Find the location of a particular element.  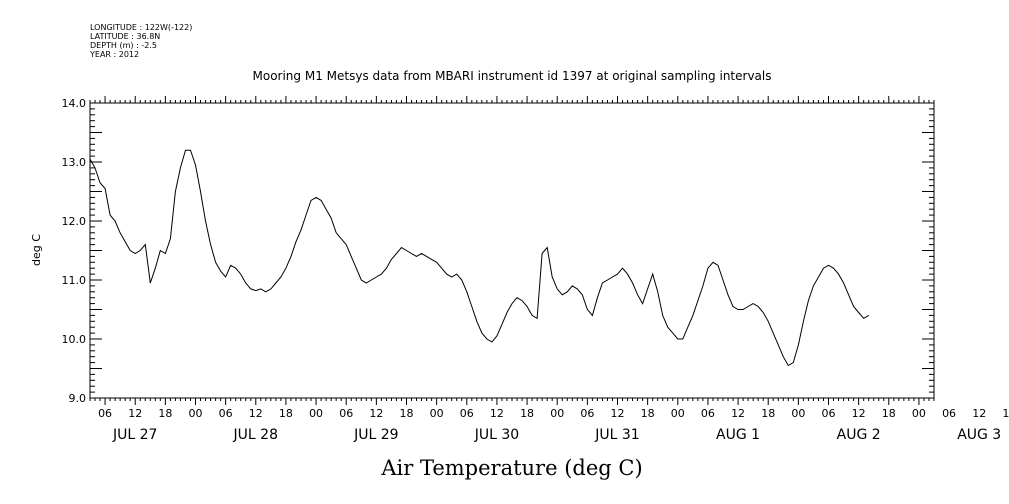

day-label: JUL 28 is located at coordinates (255, 435).